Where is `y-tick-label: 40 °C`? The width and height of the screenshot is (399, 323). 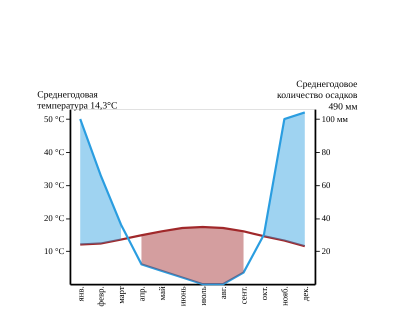 y-tick-label: 40 °C is located at coordinates (54, 152).